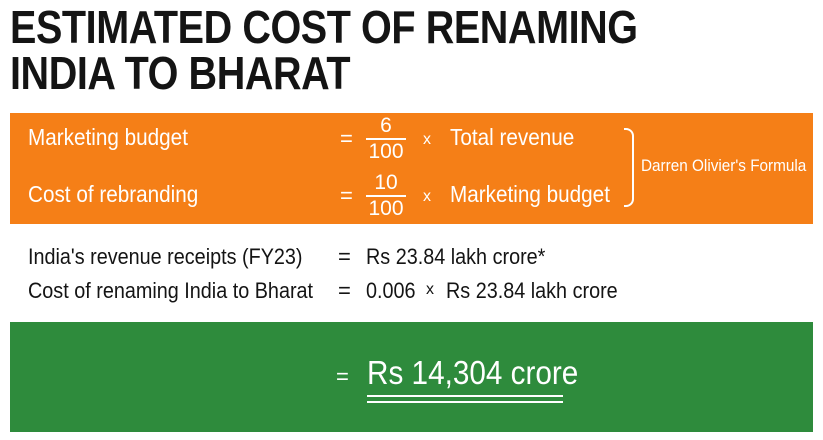  Describe the element at coordinates (430, 289) in the screenshot. I see `calc-row2-times: x` at that location.